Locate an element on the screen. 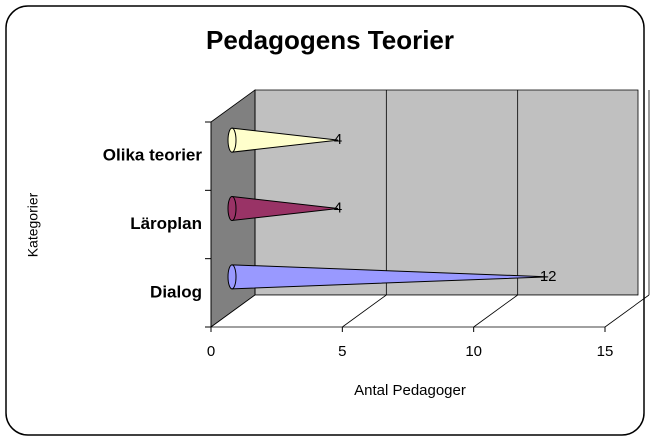 The height and width of the screenshot is (441, 650). y-tick-label: Dialog is located at coordinates (176, 291).